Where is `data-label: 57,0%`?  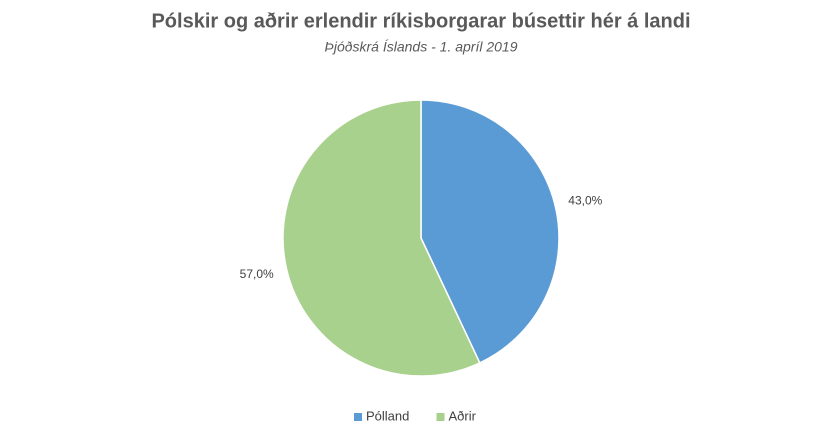
data-label: 57,0% is located at coordinates (257, 274).